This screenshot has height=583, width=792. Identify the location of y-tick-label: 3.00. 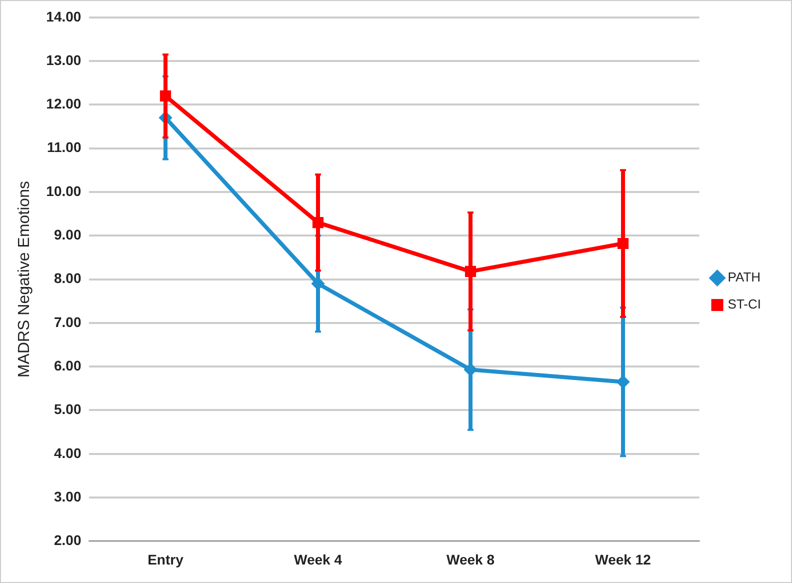
(68, 496).